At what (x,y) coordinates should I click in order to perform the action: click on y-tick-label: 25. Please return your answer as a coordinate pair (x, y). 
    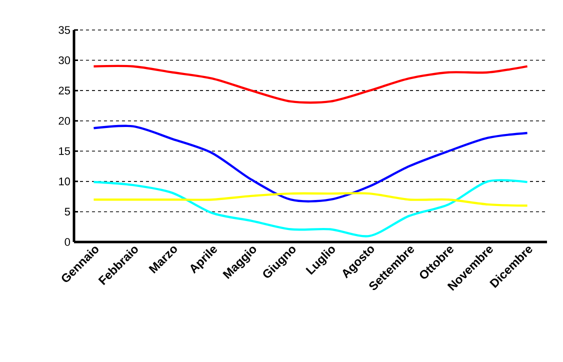
    Looking at the image, I should click on (64, 90).